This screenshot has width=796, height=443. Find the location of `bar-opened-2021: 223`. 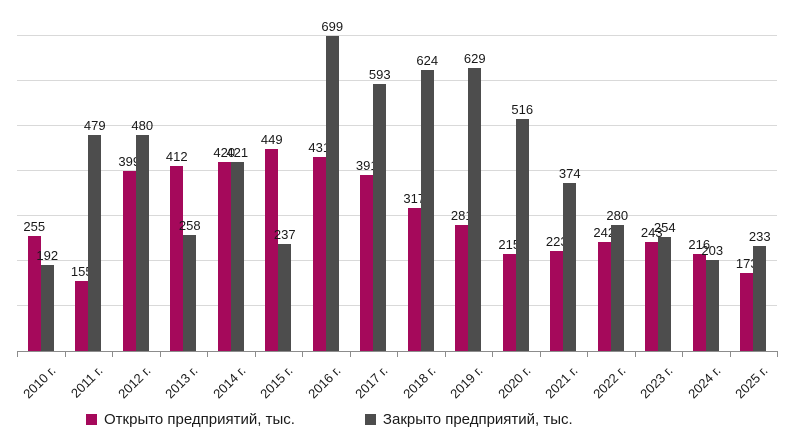

bar-opened-2021: 223 is located at coordinates (557, 292).